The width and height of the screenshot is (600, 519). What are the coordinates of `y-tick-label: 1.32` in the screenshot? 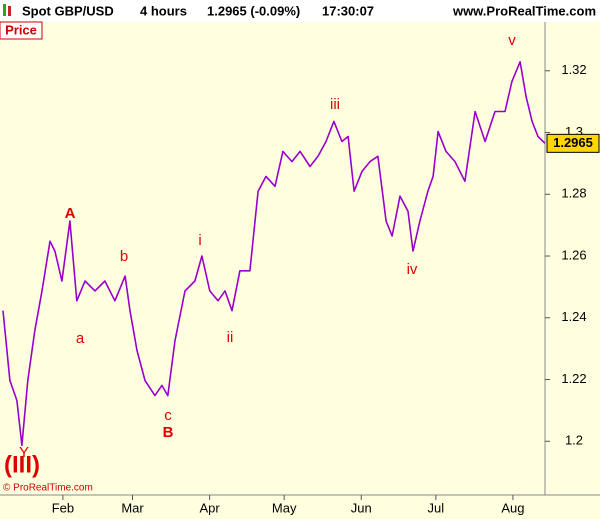 It's located at (573, 69).